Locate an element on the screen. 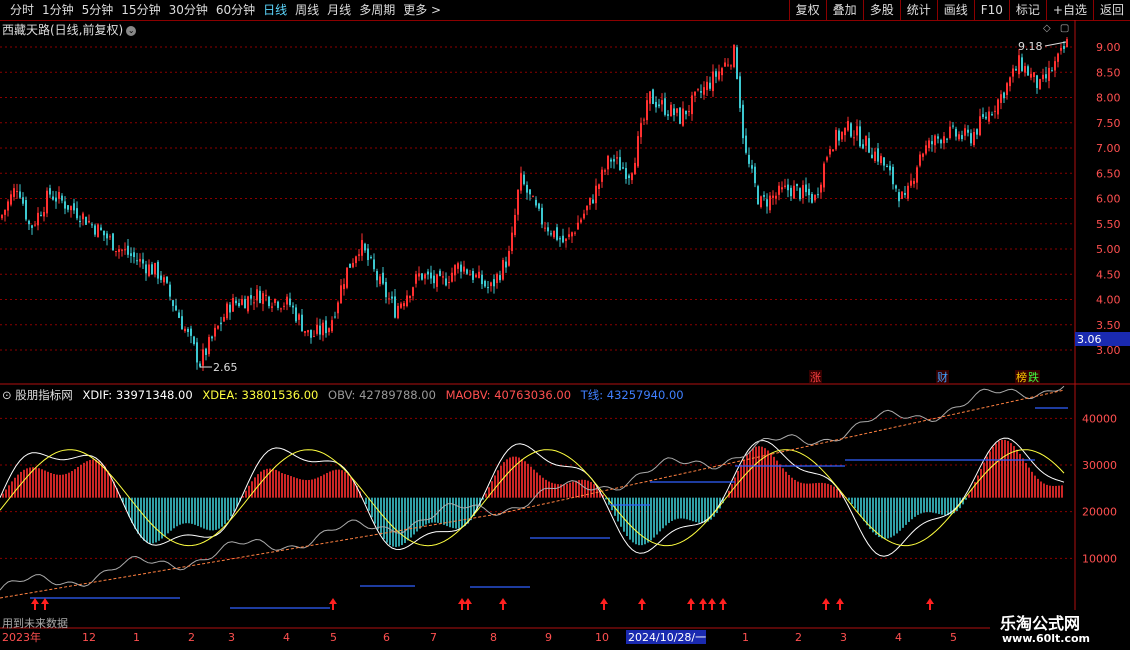 The width and height of the screenshot is (1130, 650). chevron-down-icon: ⌄ is located at coordinates (131, 30).